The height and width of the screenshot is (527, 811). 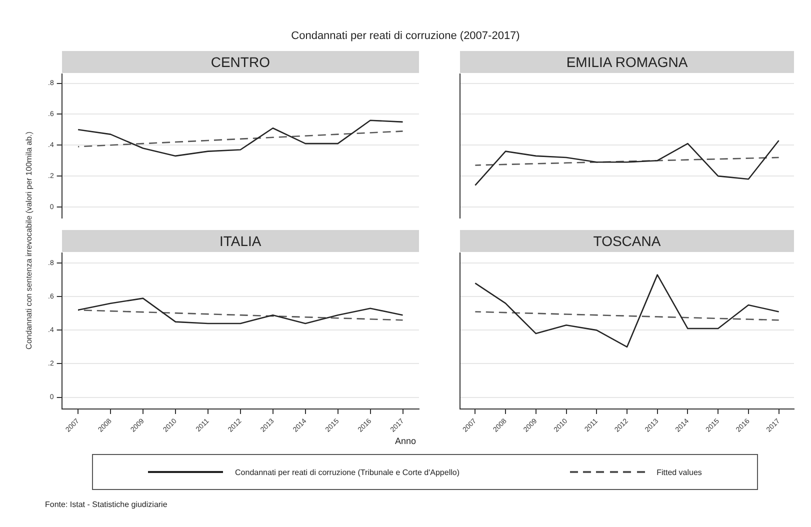 What do you see at coordinates (406, 441) in the screenshot?
I see `x-axis-title: Anno` at bounding box center [406, 441].